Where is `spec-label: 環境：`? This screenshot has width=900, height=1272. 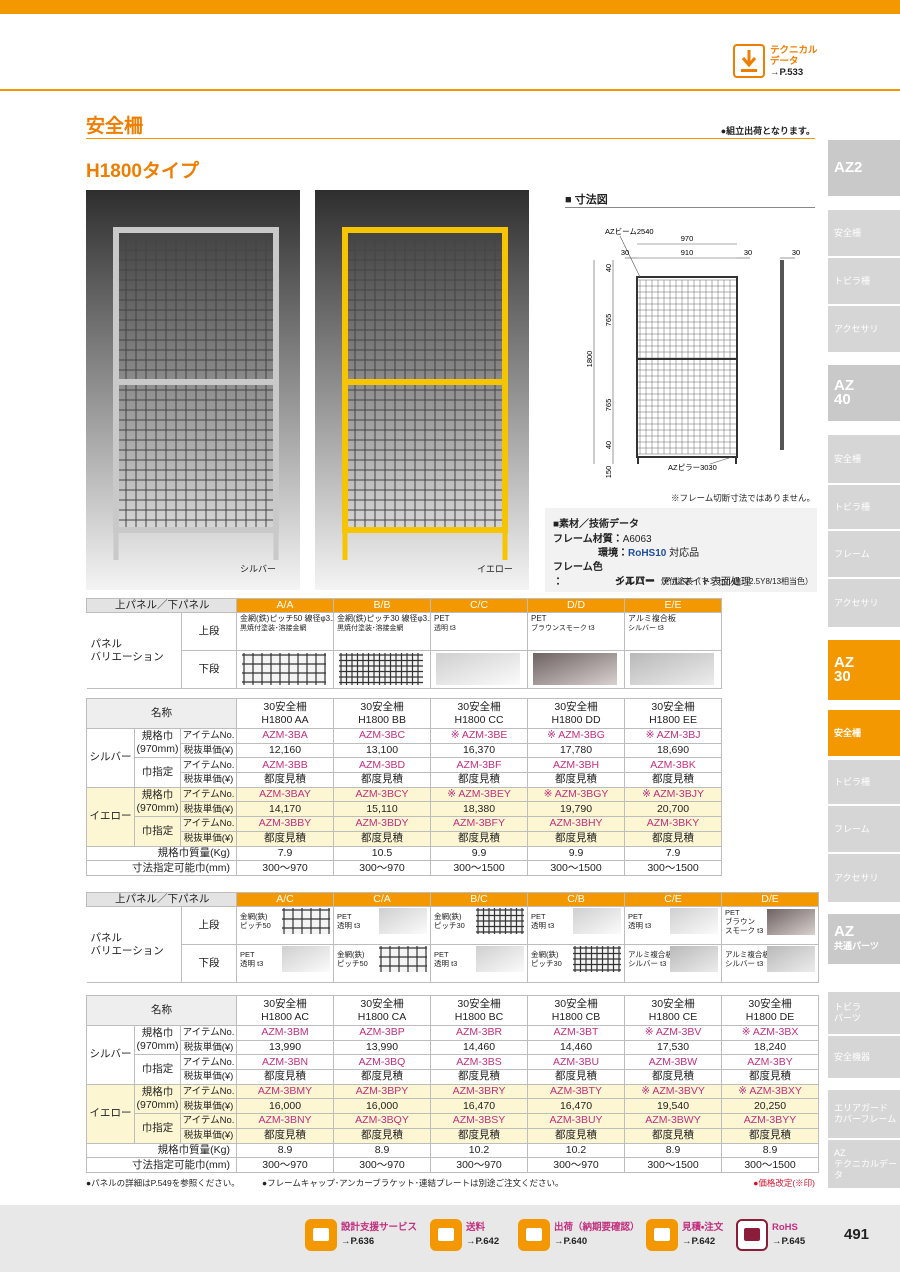
spec-label: 環境： is located at coordinates (613, 553).